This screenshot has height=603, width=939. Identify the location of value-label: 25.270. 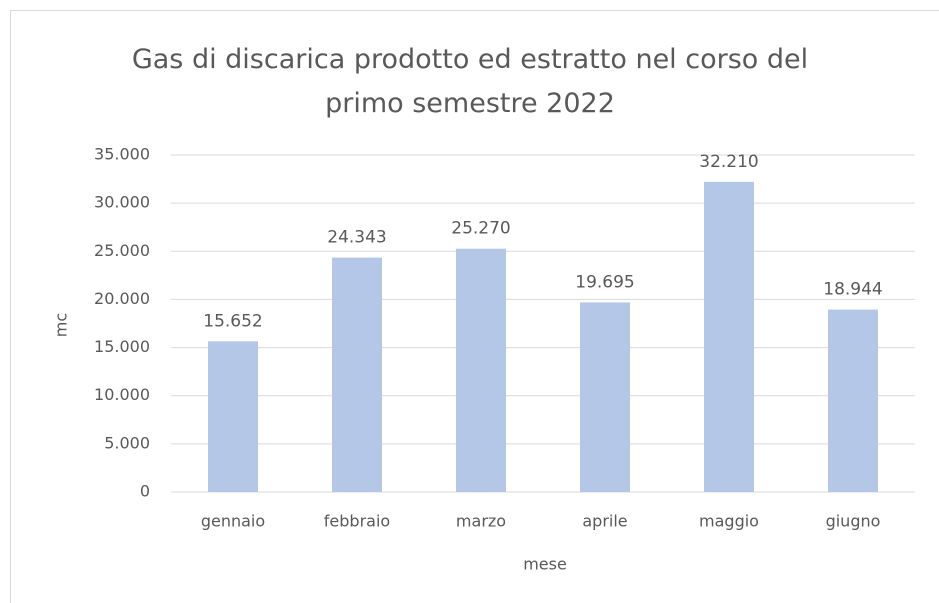
(480, 229).